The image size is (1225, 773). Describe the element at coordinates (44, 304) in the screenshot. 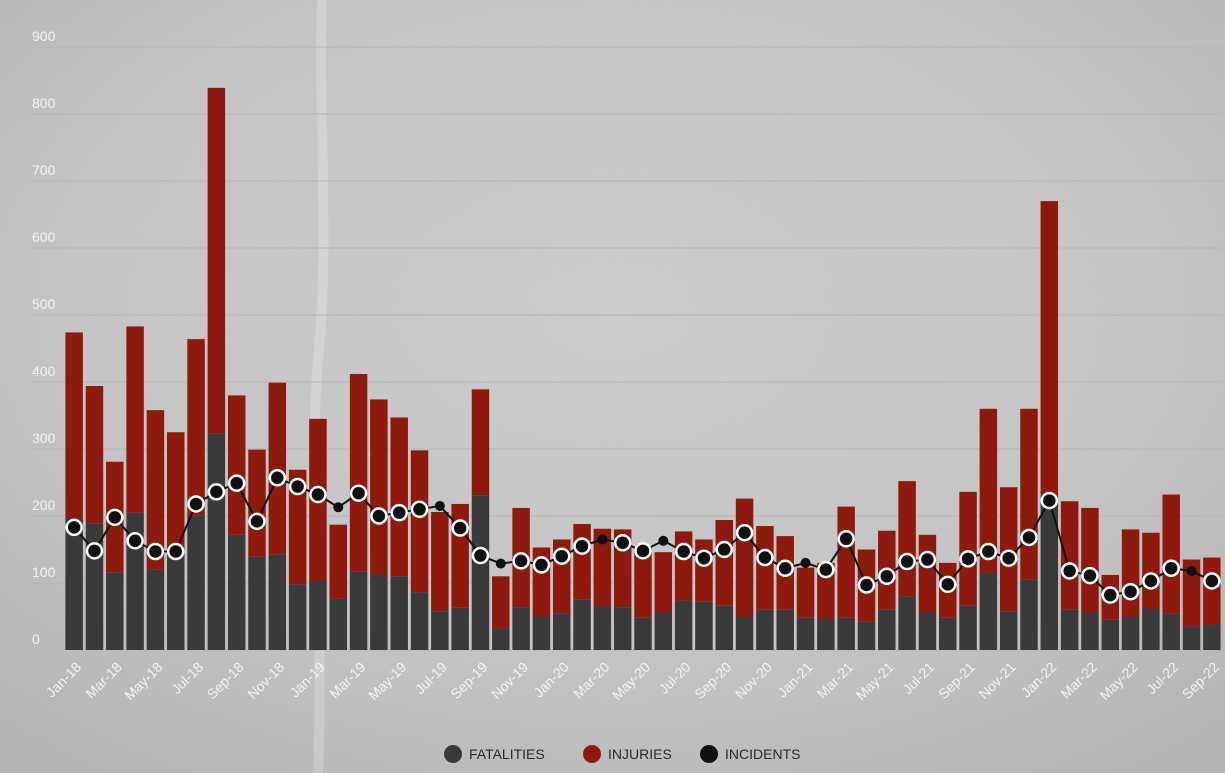

I see `y-tick-label: 500` at that location.